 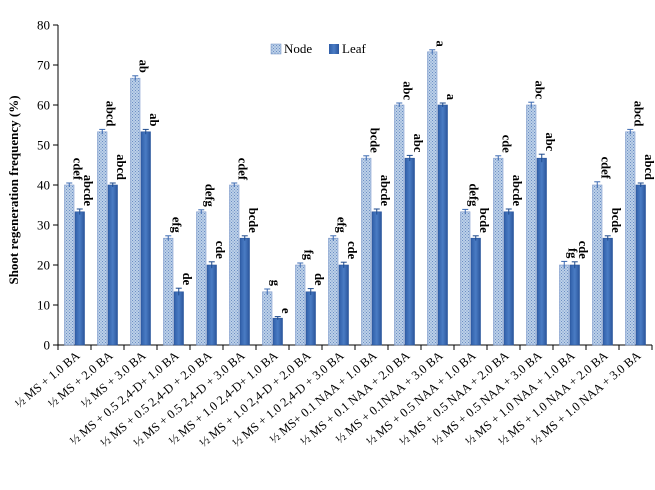 I want to click on legend-leaf-label: Leaf, so click(x=354, y=48).